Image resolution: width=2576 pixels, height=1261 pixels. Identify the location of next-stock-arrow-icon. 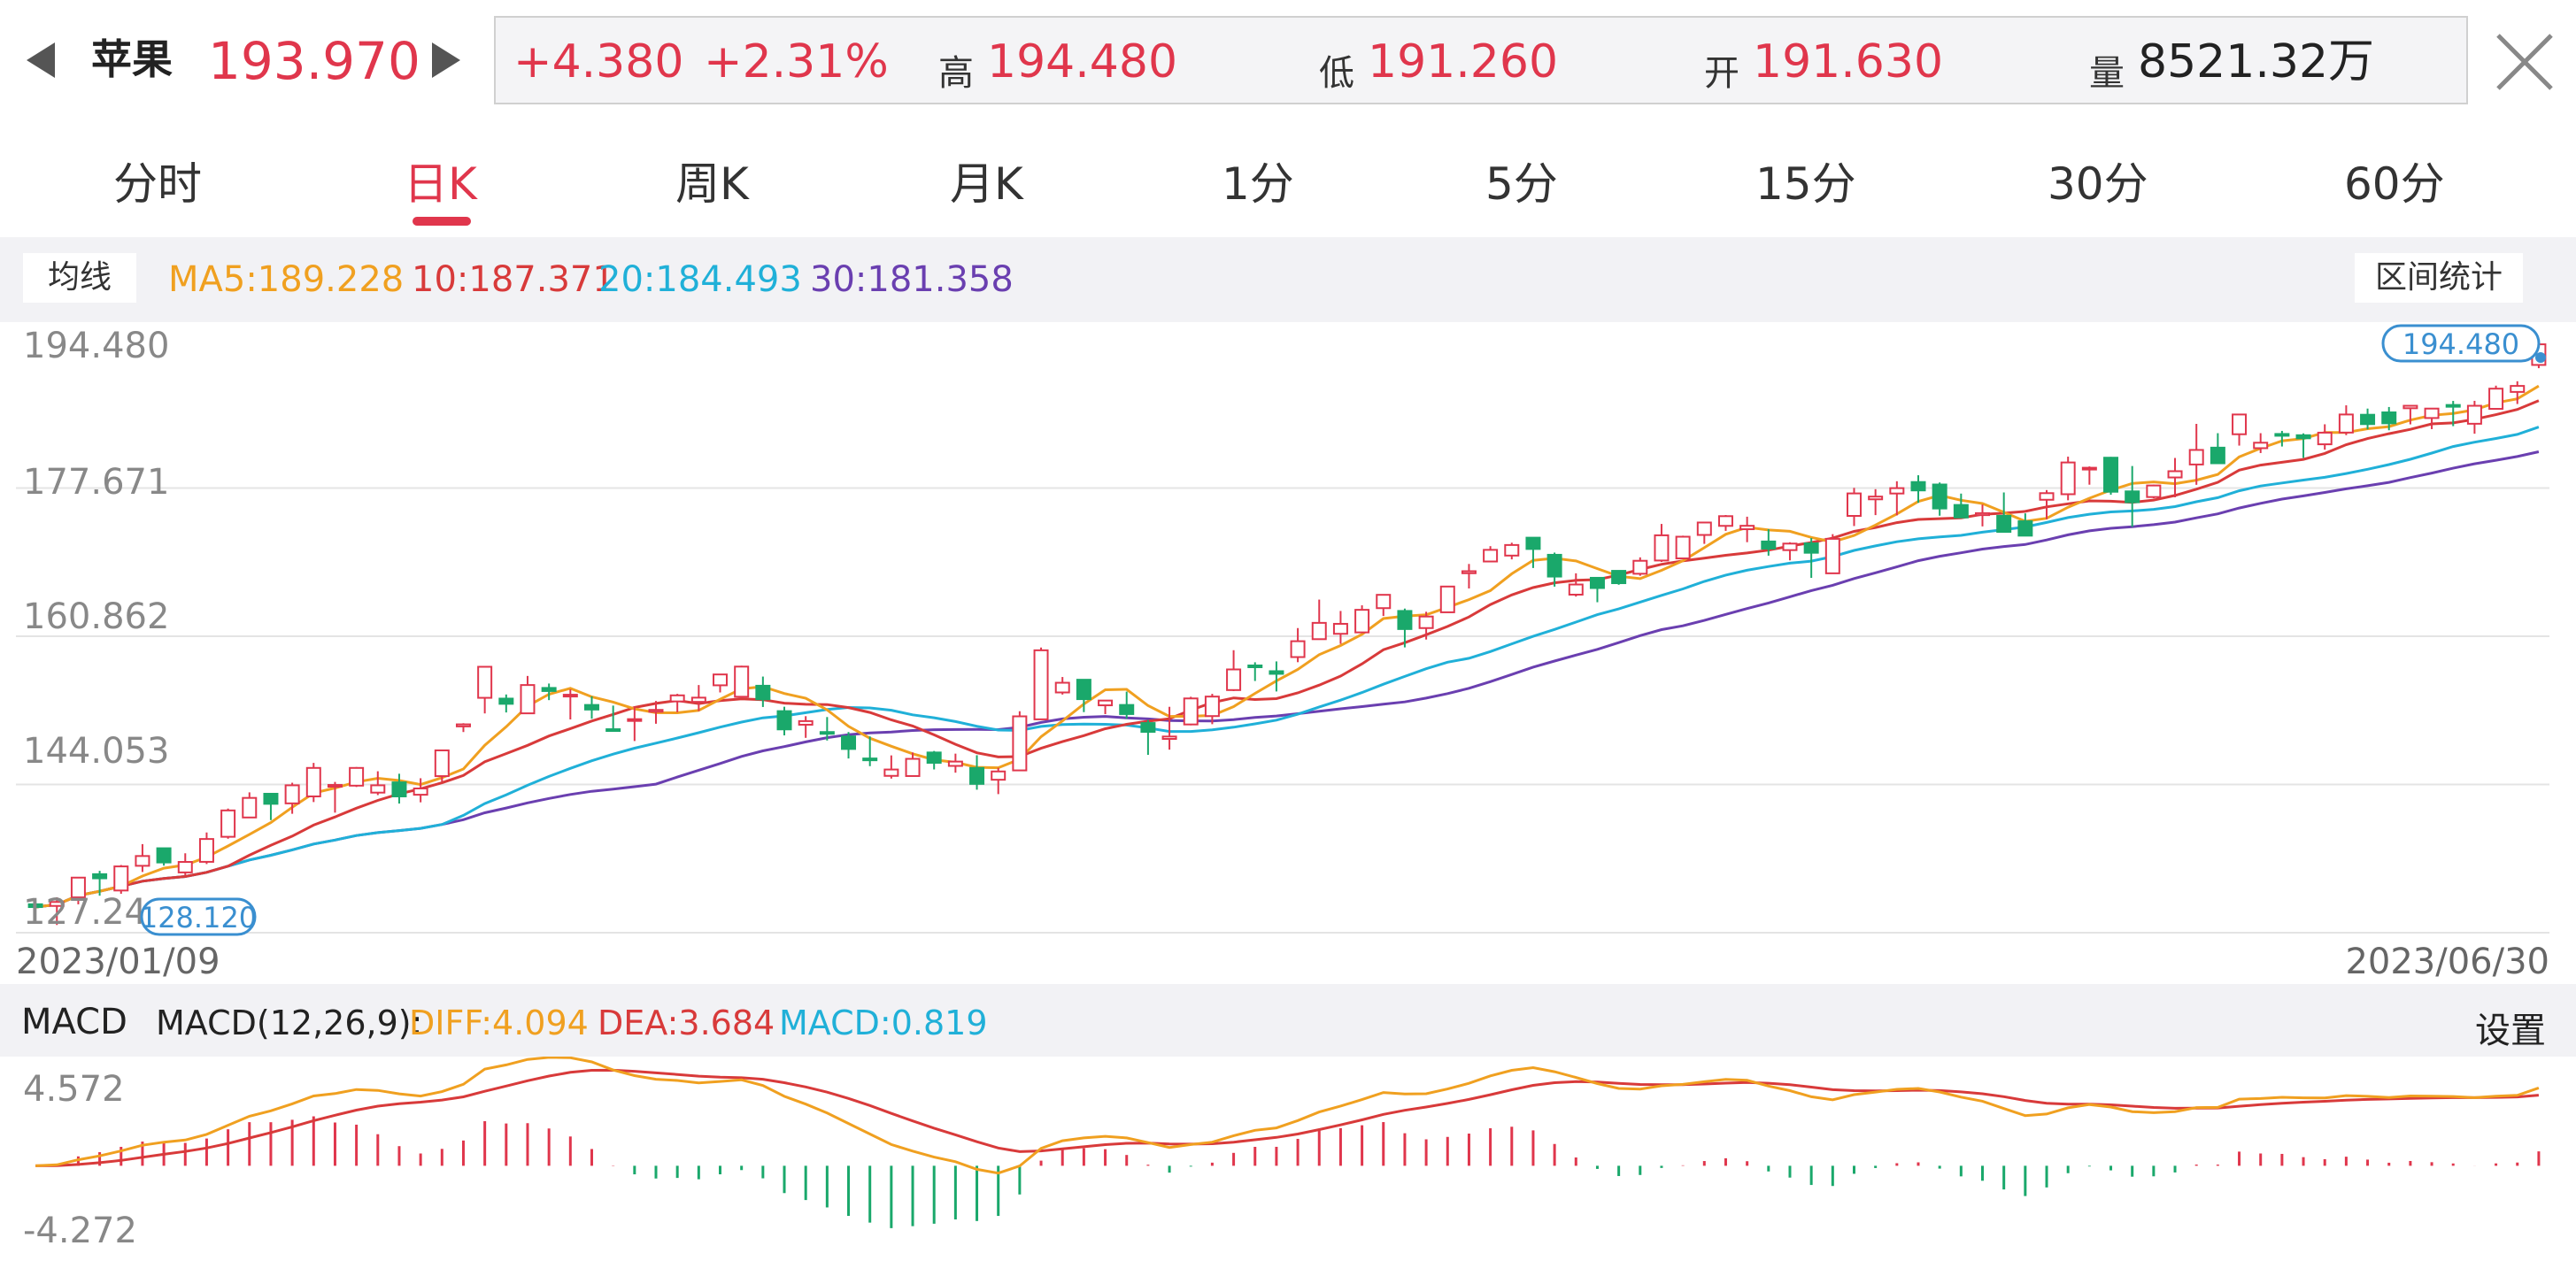
(446, 60).